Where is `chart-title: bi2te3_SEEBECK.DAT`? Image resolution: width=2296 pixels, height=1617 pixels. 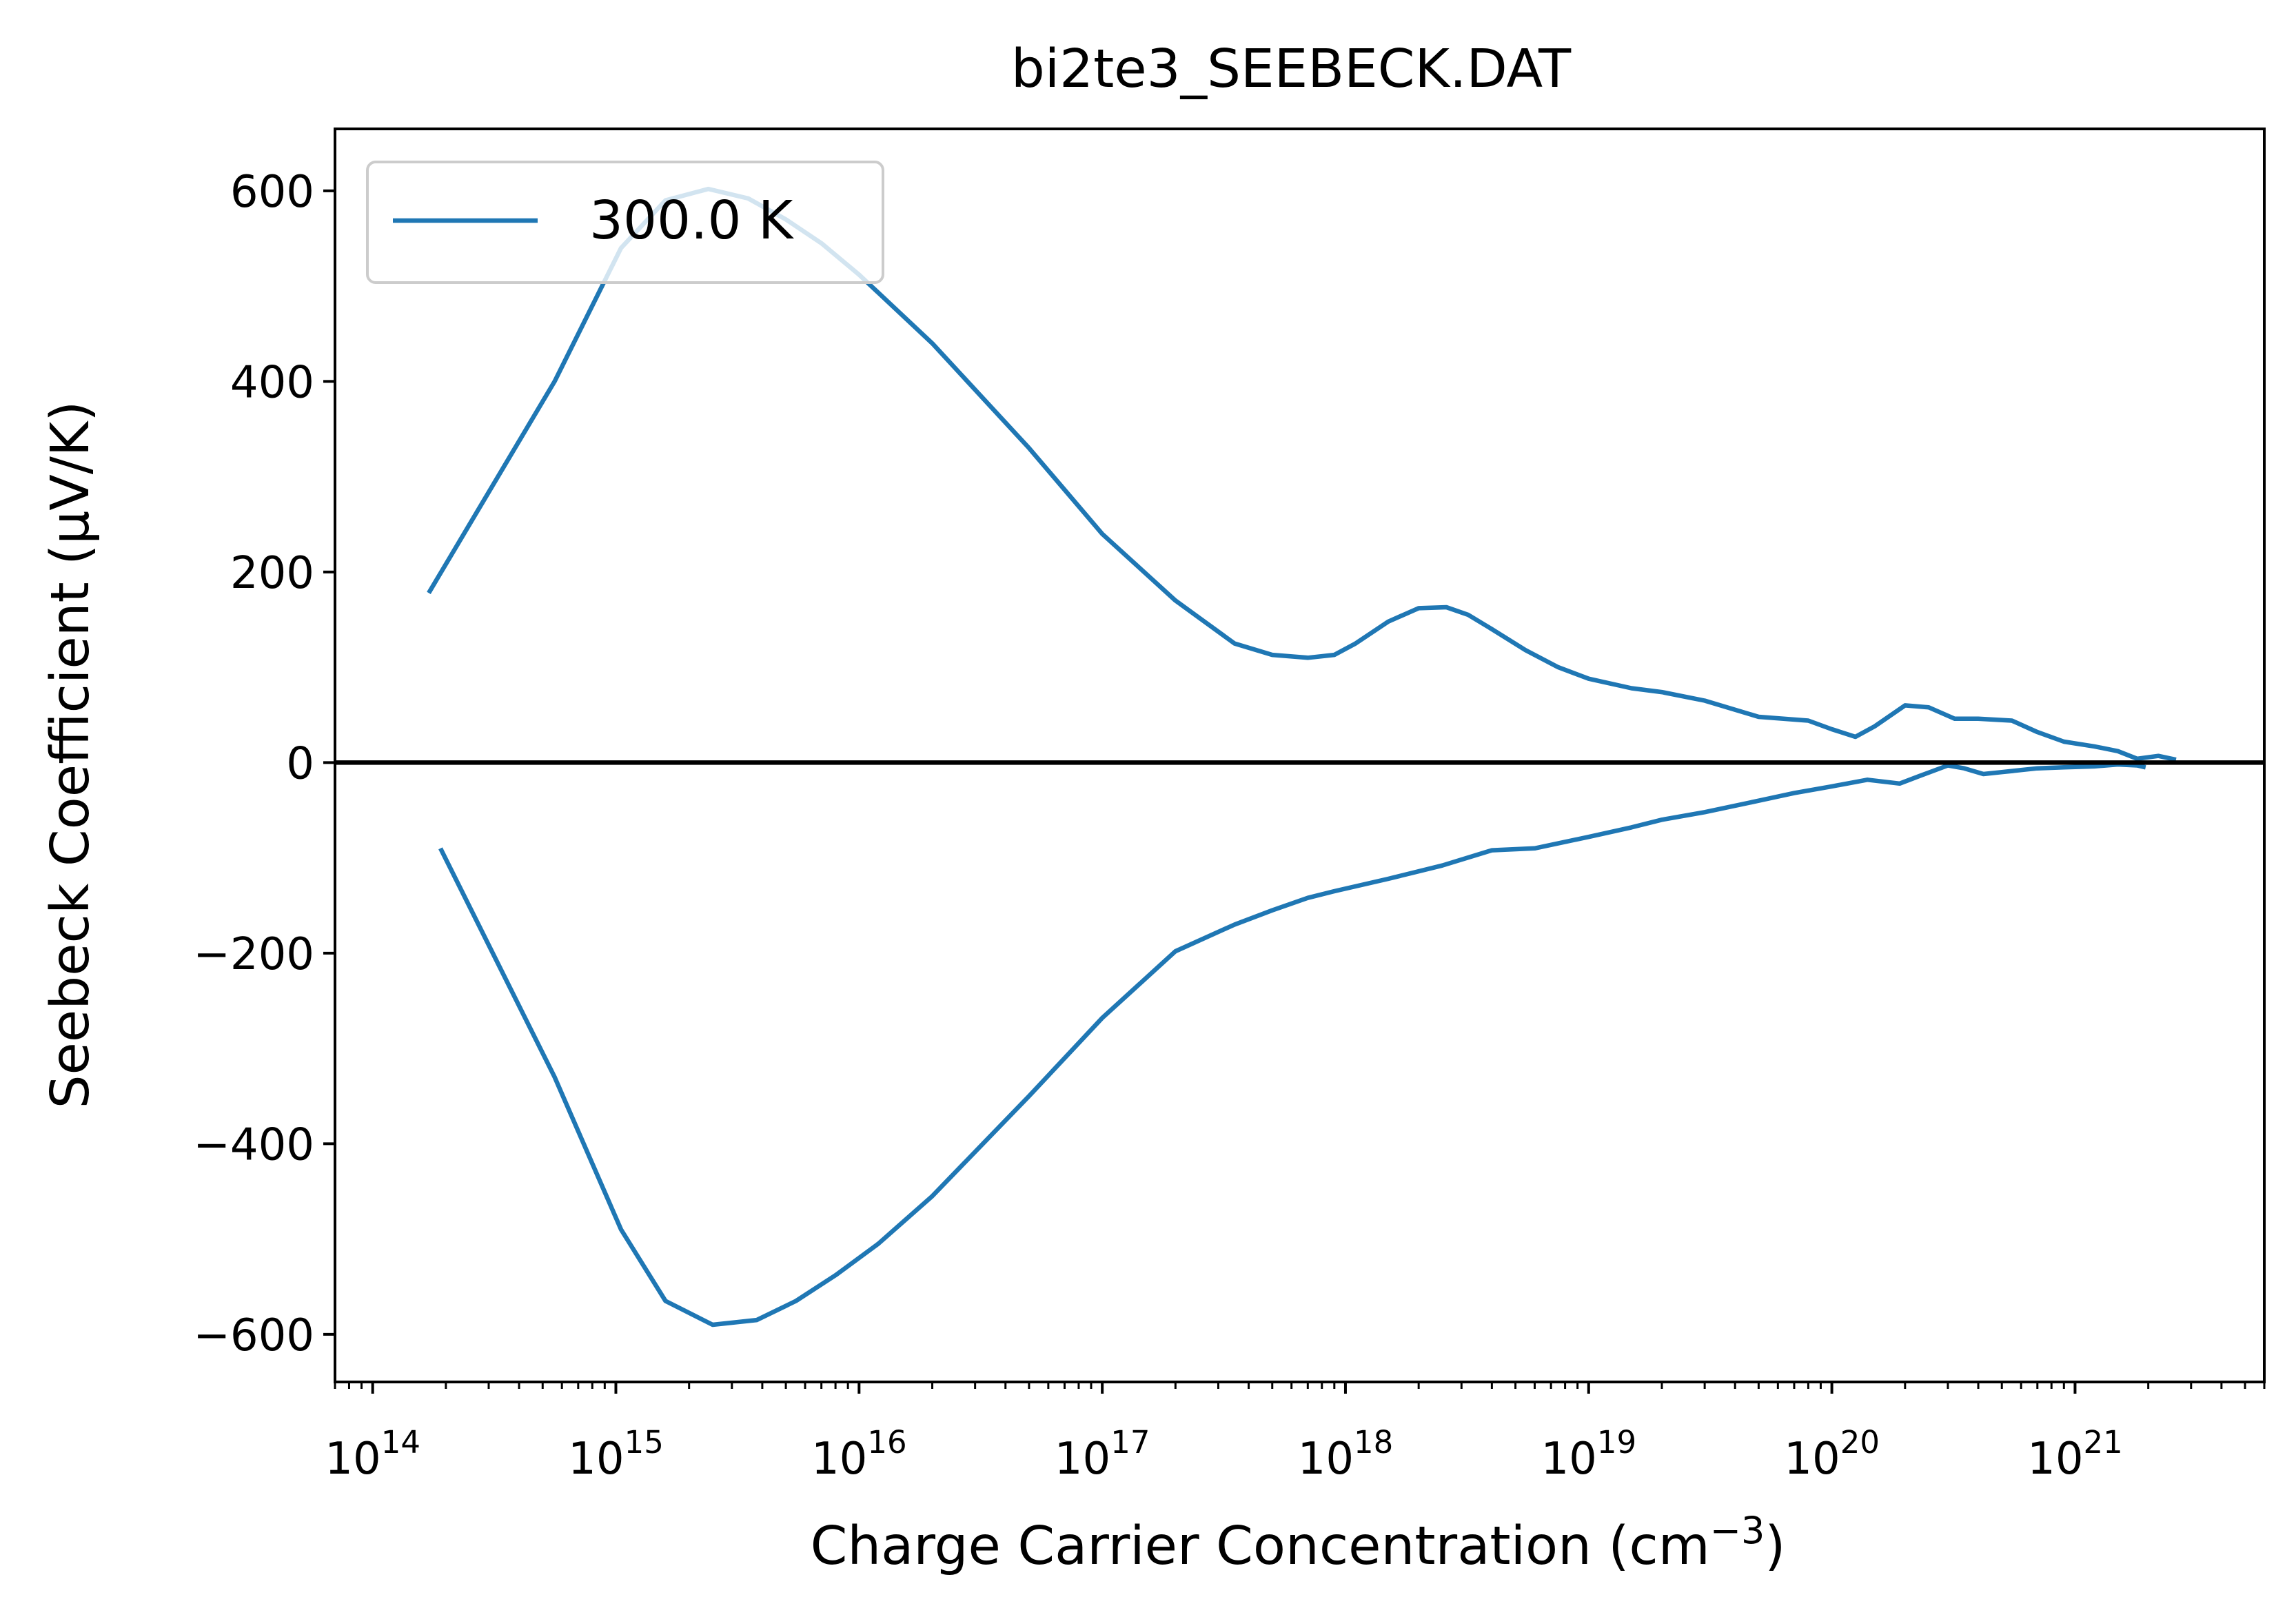 chart-title: bi2te3_SEEBECK.DAT is located at coordinates (1291, 69).